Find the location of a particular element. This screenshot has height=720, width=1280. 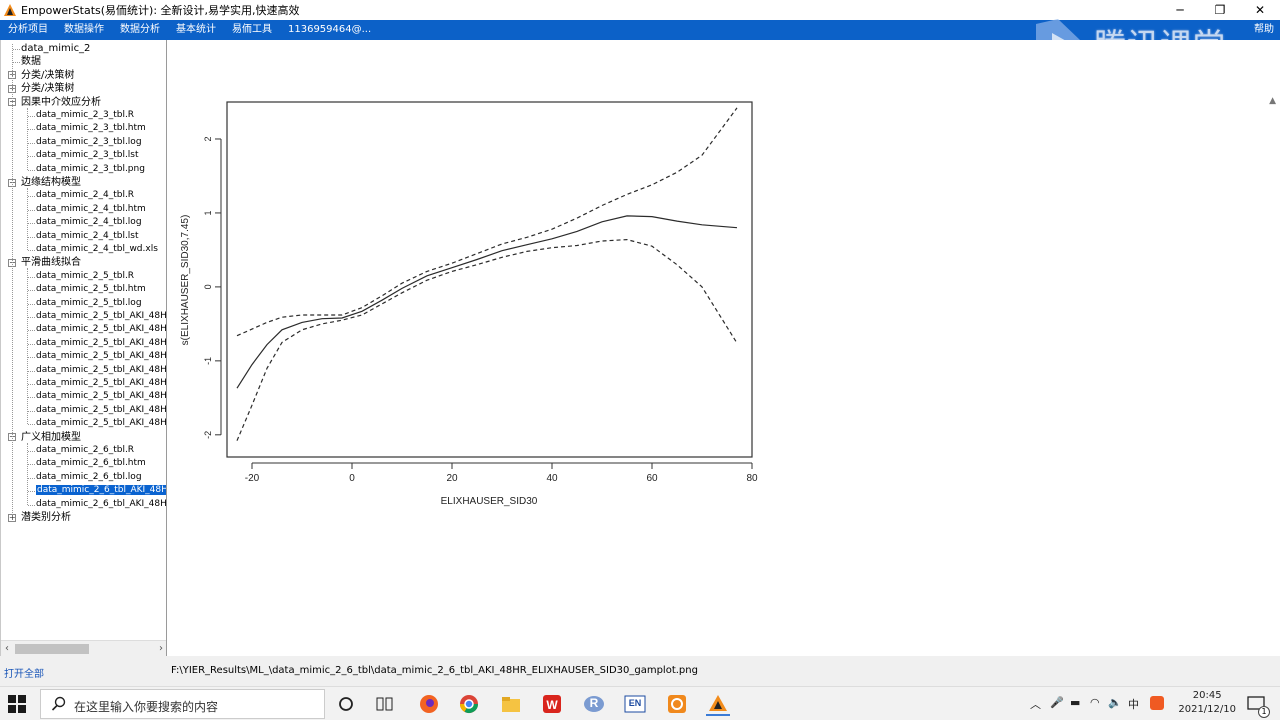

menu-tools: 易侕工具 is located at coordinates (252, 29).